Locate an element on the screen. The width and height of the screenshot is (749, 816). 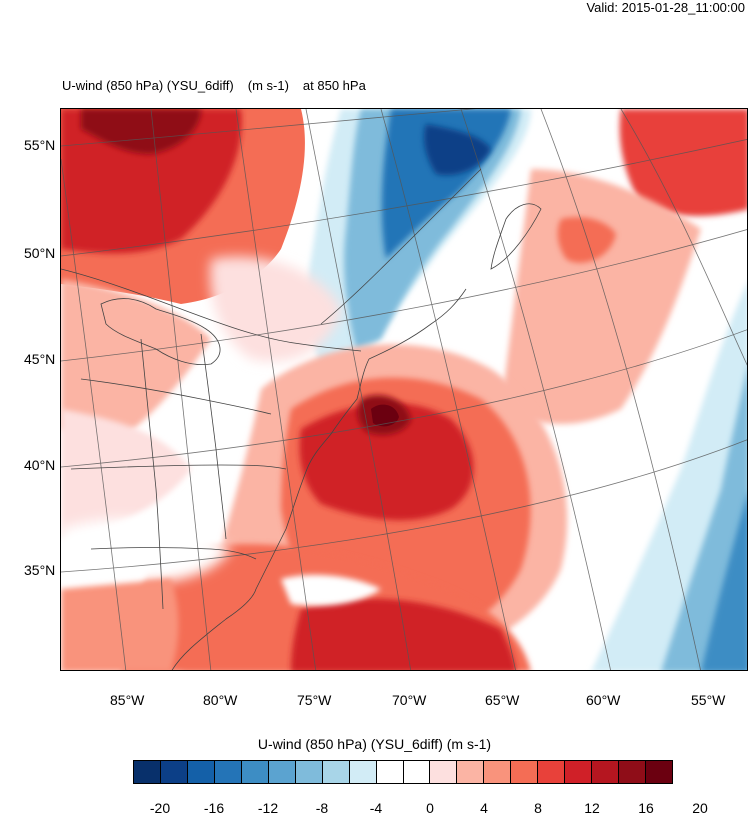
colorbar-label: -12 is located at coordinates (268, 808).